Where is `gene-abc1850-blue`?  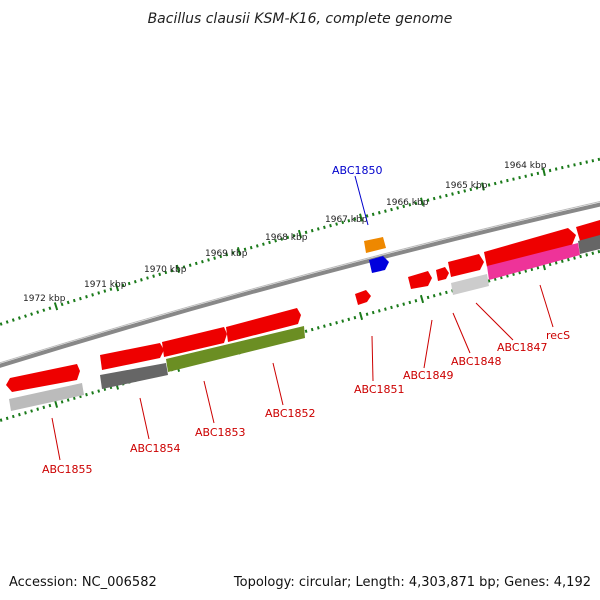 gene-abc1850-blue is located at coordinates (379, 264).